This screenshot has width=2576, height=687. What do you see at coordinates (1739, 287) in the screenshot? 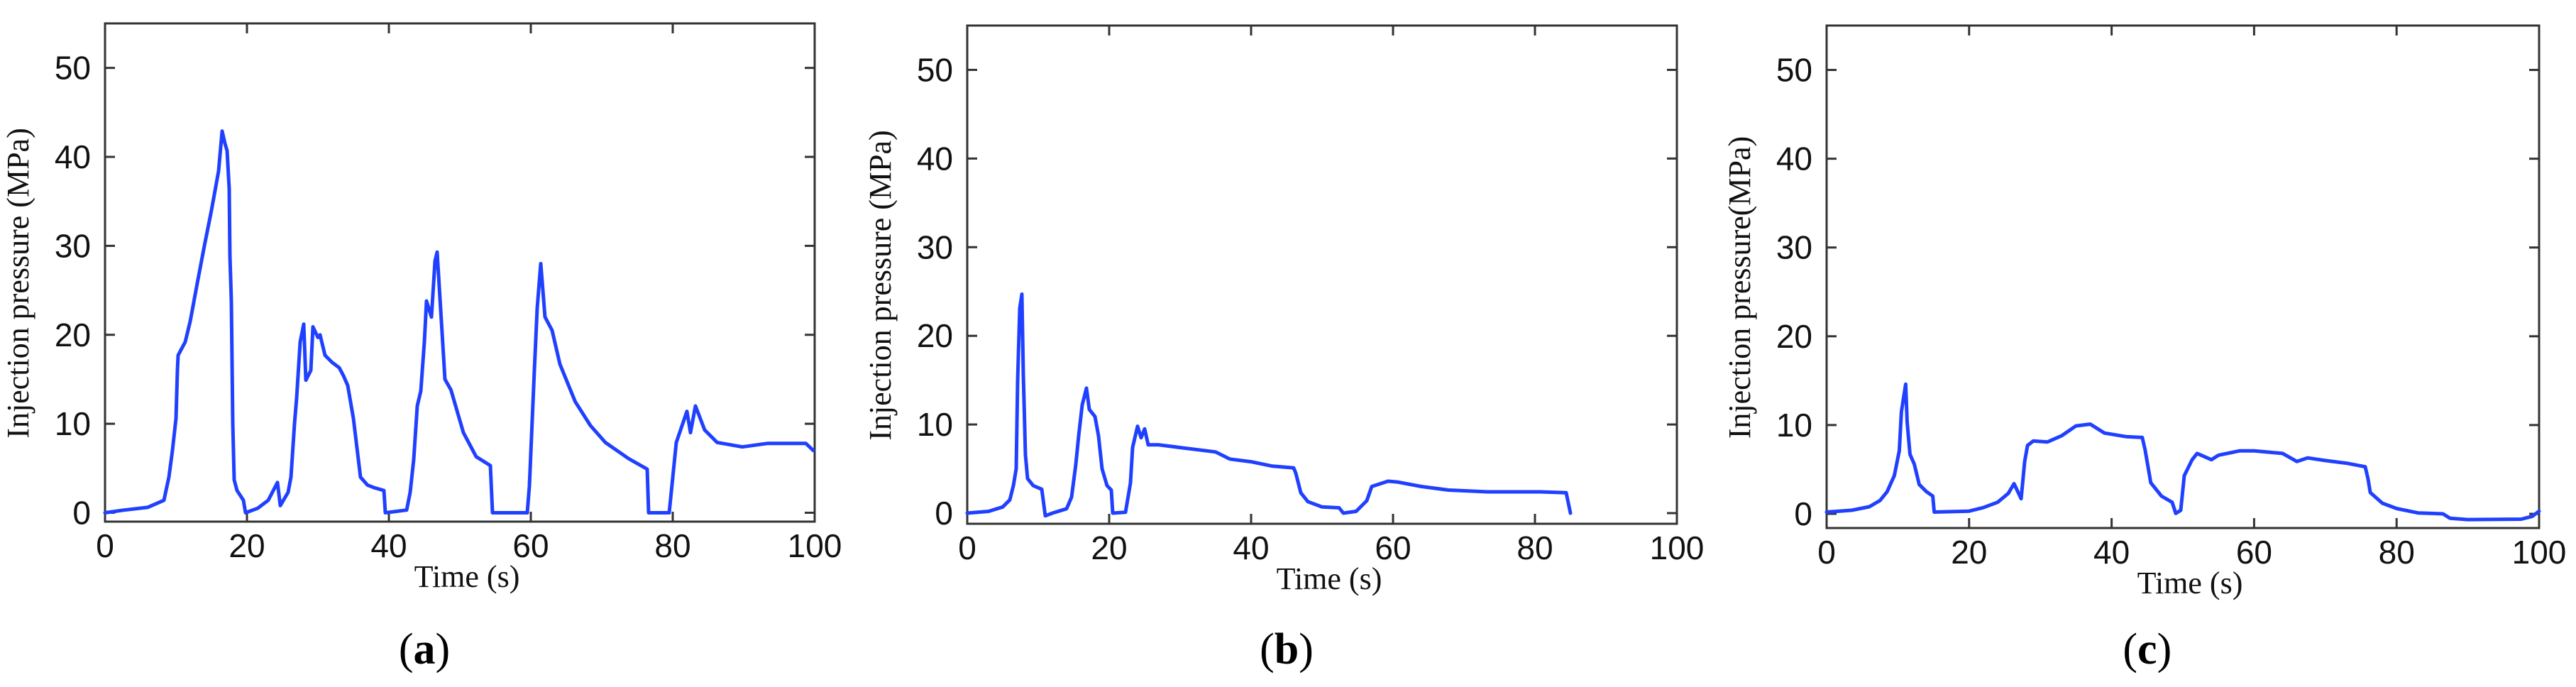
I see `y-axis-title: Injection pressure(MPa)` at bounding box center [1739, 287].